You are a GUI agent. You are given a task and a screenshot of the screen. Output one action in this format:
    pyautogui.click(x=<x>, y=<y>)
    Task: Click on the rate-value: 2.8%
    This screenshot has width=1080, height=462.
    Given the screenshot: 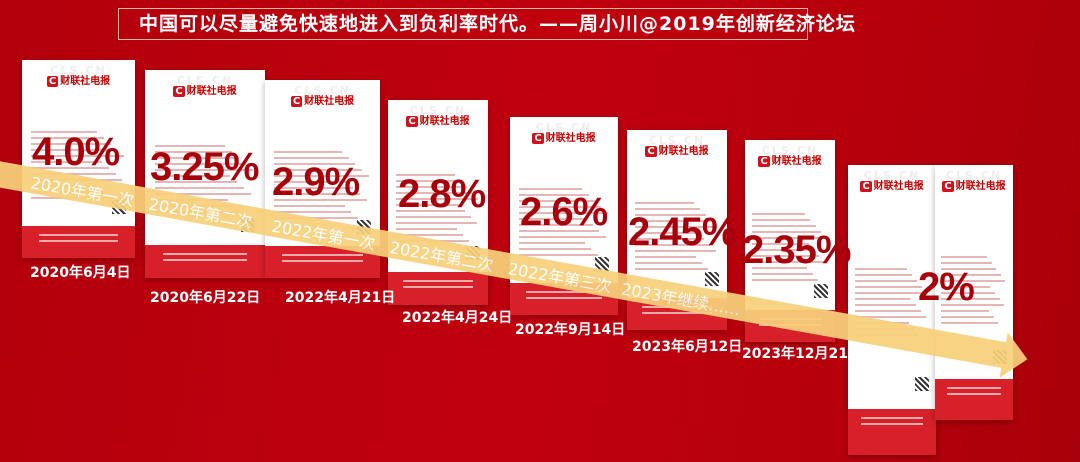 What is the action you would take?
    pyautogui.click(x=442, y=194)
    